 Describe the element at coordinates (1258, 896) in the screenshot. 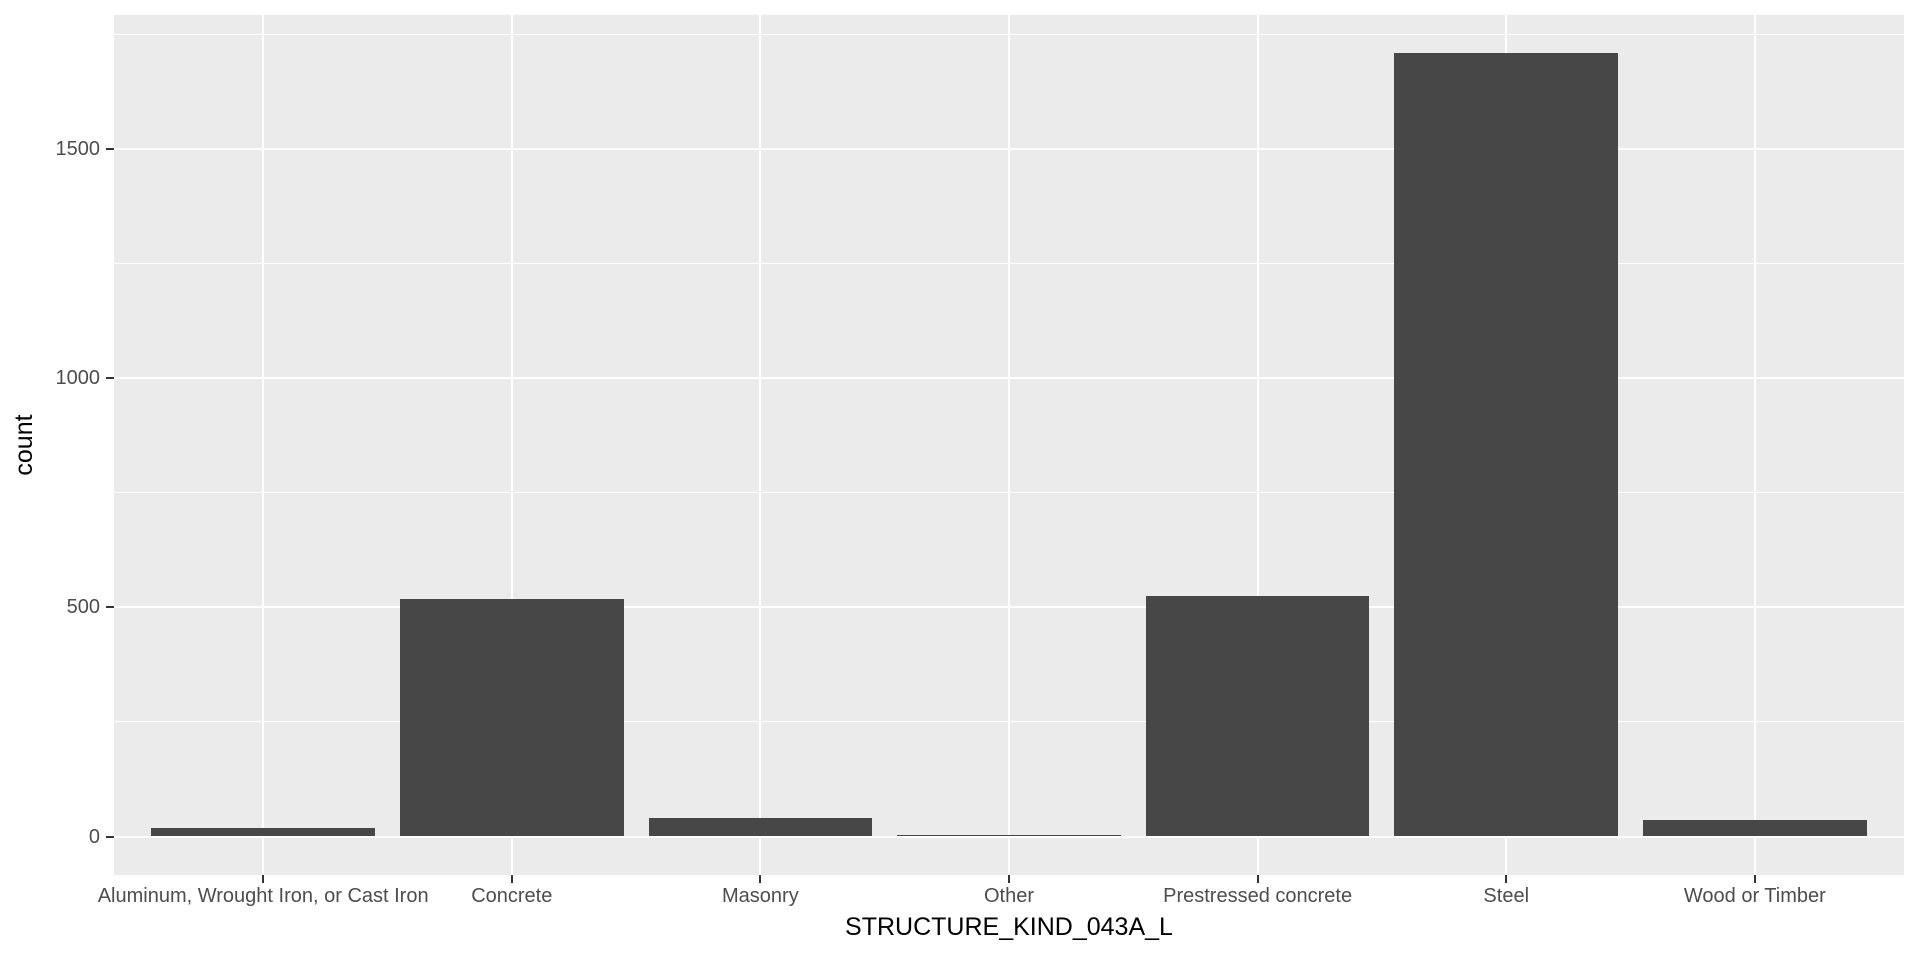

I see `x-tick-label: Prestressed concrete` at that location.